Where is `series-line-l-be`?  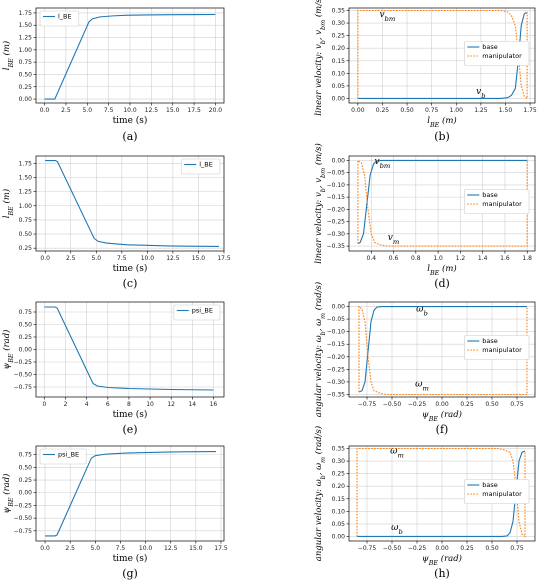 series-line-l-be is located at coordinates (132, 203).